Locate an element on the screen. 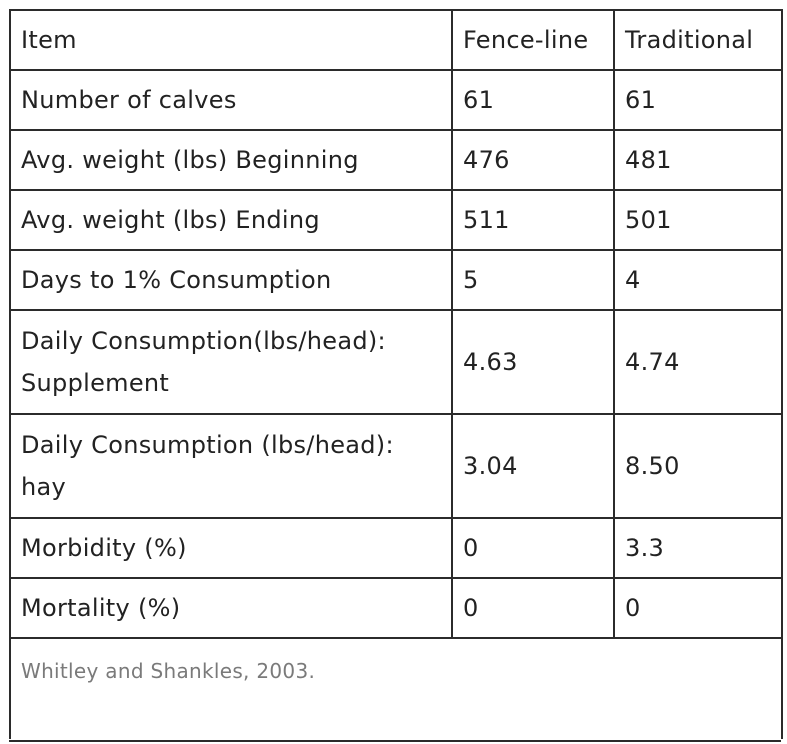  table-row: Number of calves 61 61 is located at coordinates (396, 100).